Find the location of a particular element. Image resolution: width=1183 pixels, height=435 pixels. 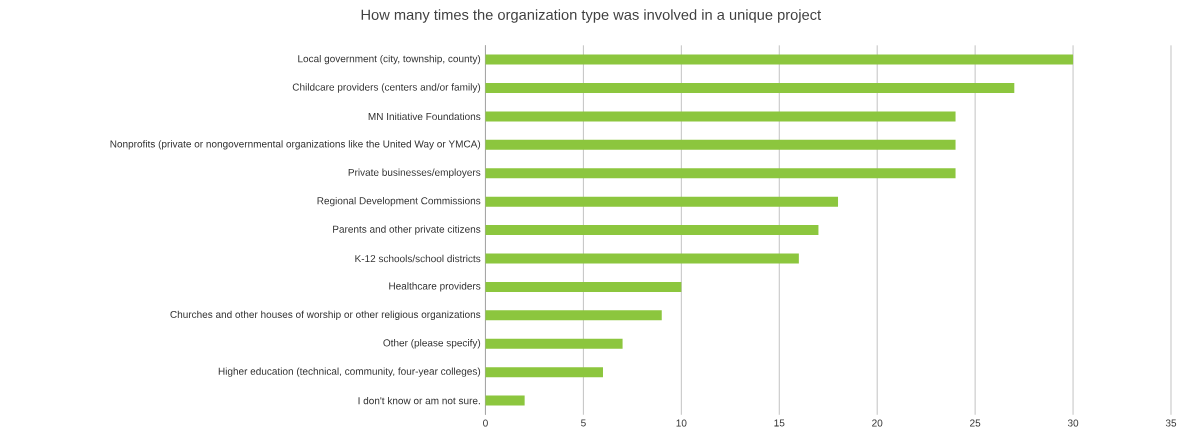

y-tick-label: Parents and other private citizens is located at coordinates (407, 230).